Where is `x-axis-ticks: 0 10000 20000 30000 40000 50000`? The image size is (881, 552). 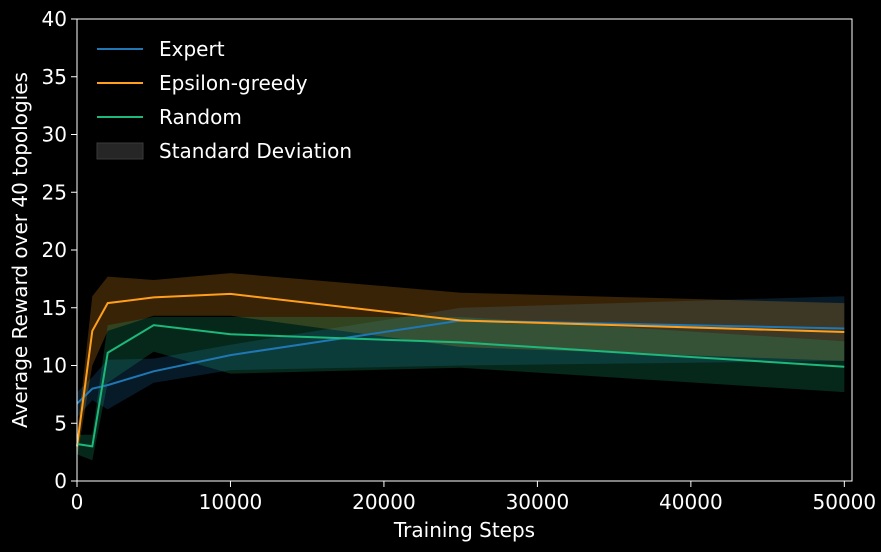
x-axis-ticks: 0 10000 20000 30000 40000 50000 is located at coordinates (474, 497).